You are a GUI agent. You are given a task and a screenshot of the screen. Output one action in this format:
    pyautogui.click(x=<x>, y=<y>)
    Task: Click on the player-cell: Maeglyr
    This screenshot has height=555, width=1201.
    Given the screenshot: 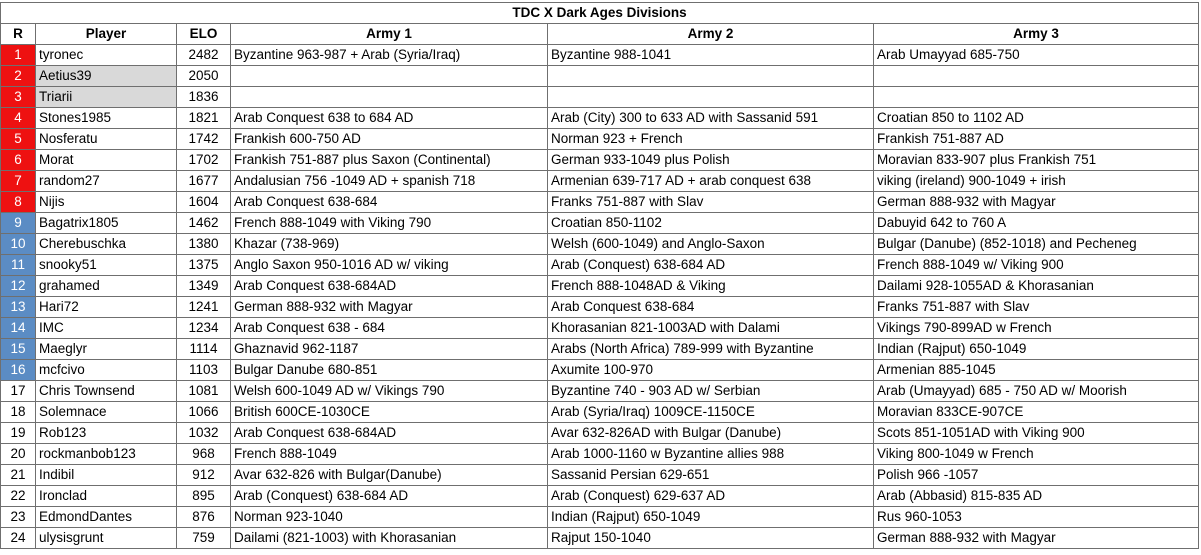 What is the action you would take?
    pyautogui.click(x=106, y=349)
    